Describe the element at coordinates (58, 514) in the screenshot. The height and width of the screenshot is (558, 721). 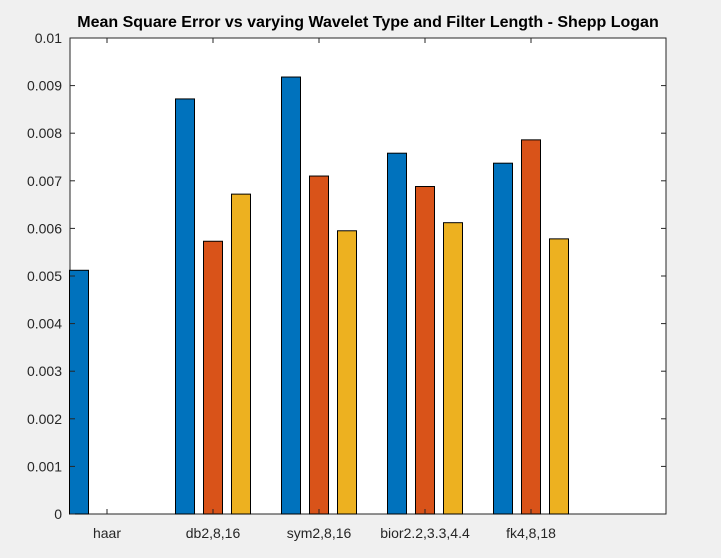
I see `y-tick-label: 0` at that location.